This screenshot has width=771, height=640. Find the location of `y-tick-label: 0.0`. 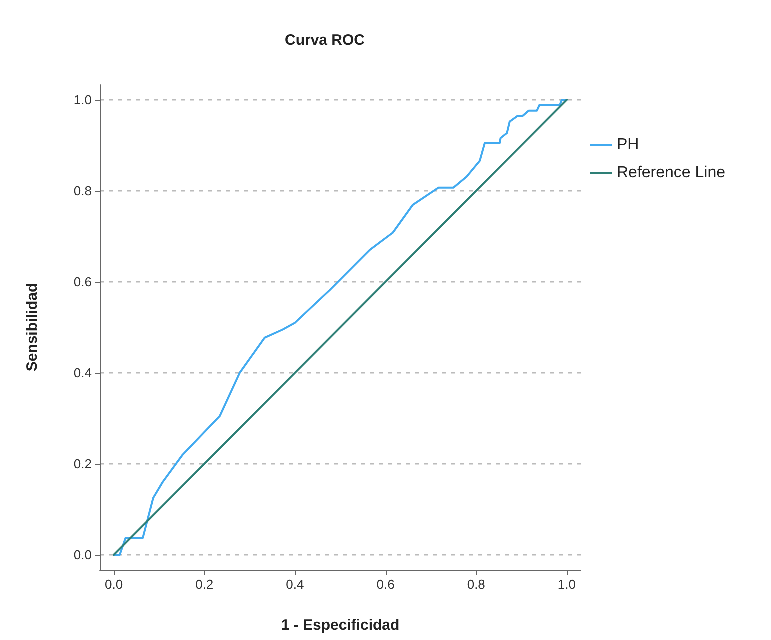

y-tick-label: 0.0 is located at coordinates (83, 554).